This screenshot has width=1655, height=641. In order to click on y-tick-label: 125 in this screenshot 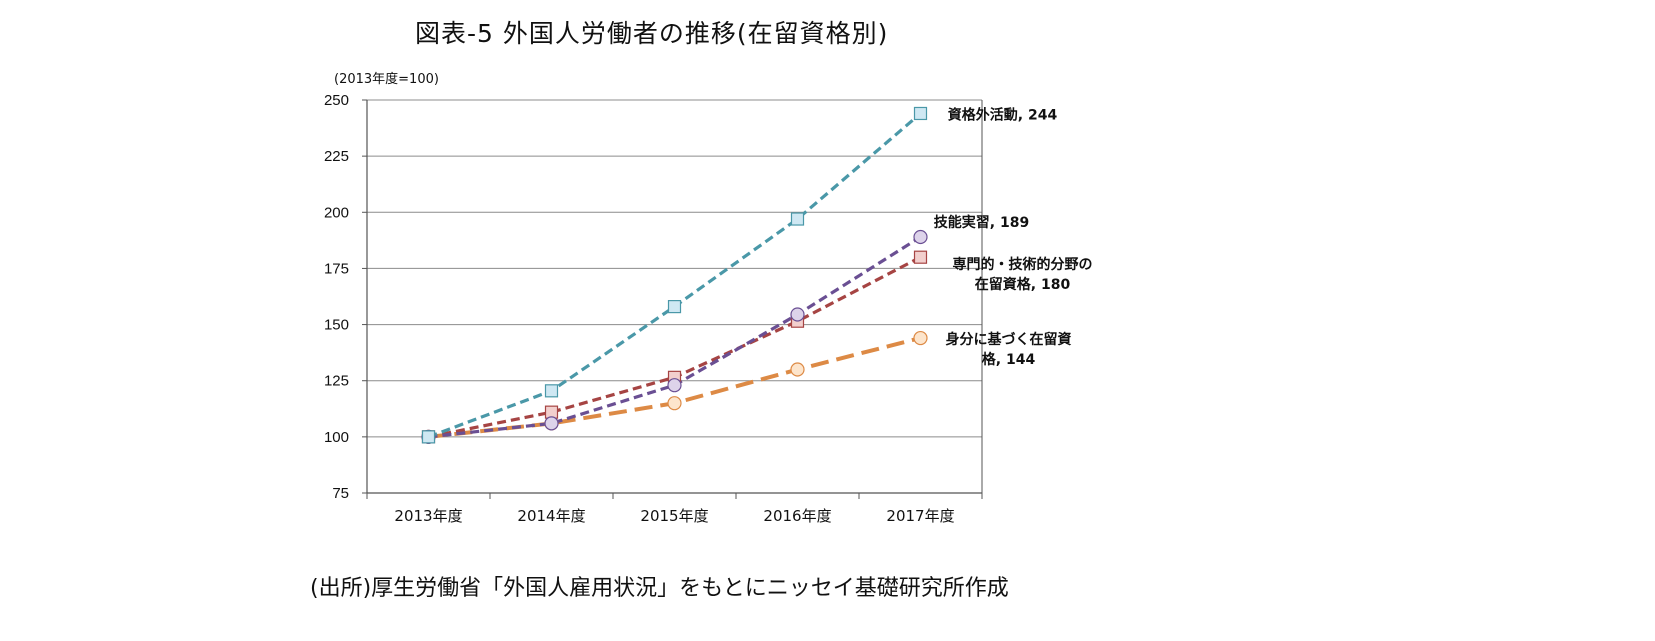, I will do `click(336, 381)`.